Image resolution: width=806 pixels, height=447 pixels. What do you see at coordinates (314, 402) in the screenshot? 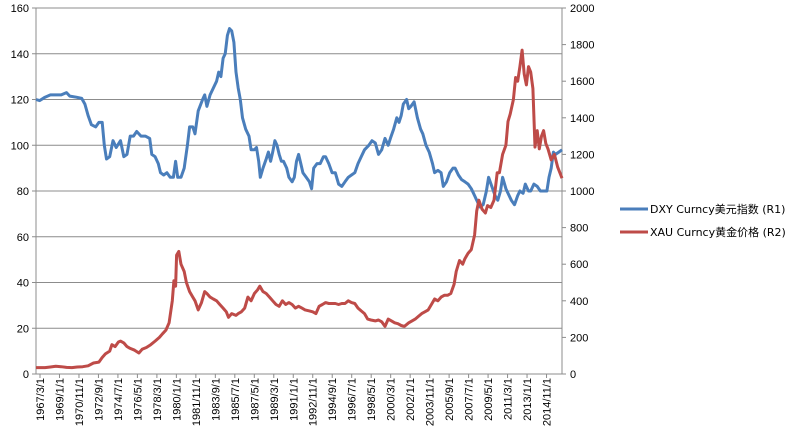
I see `x-axis-tick-label: 1992/11/1` at bounding box center [314, 402].